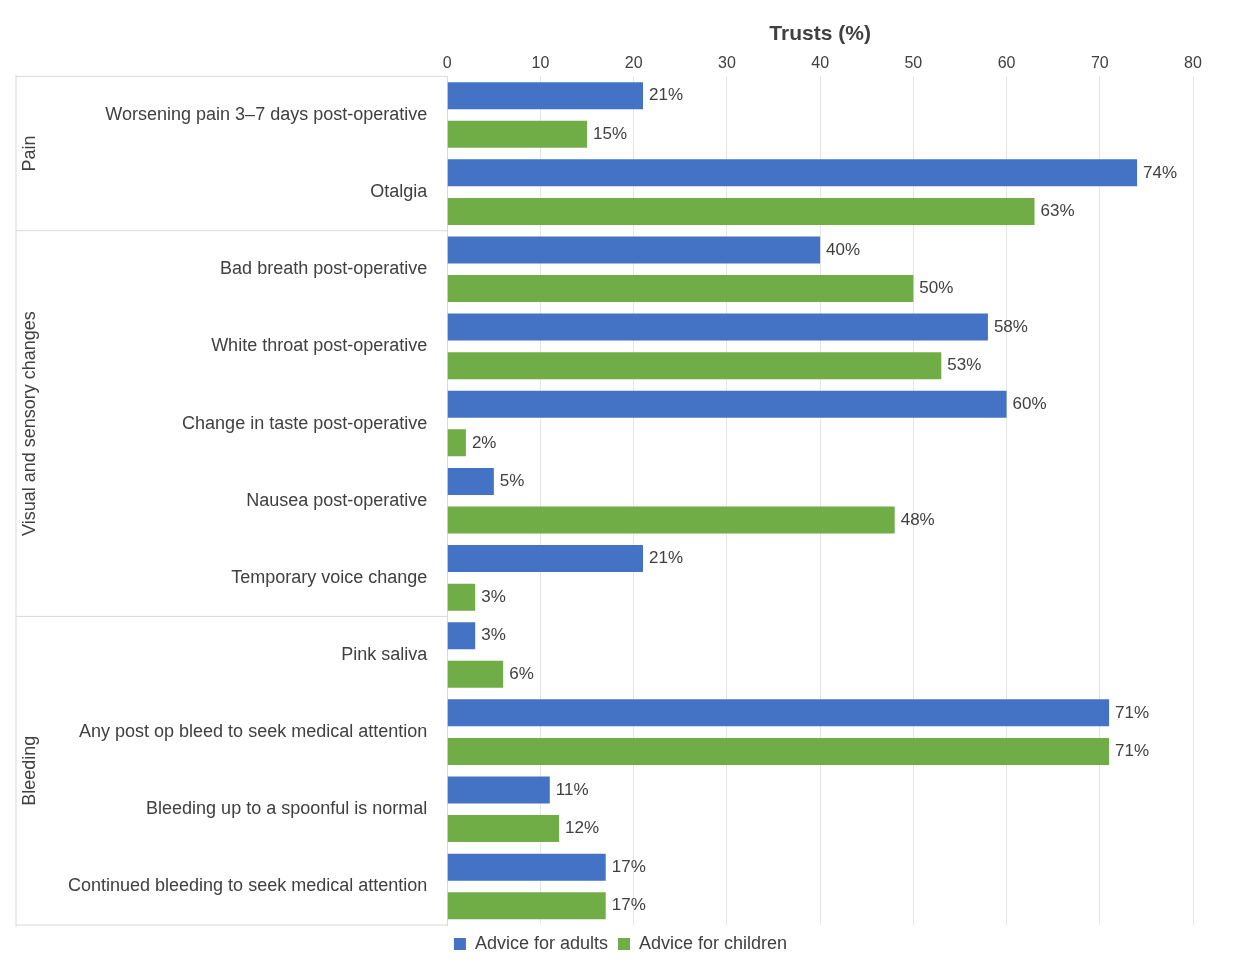 The width and height of the screenshot is (1255, 973). Describe the element at coordinates (329, 576) in the screenshot. I see `y-tick-label: Temporary voice change` at that location.